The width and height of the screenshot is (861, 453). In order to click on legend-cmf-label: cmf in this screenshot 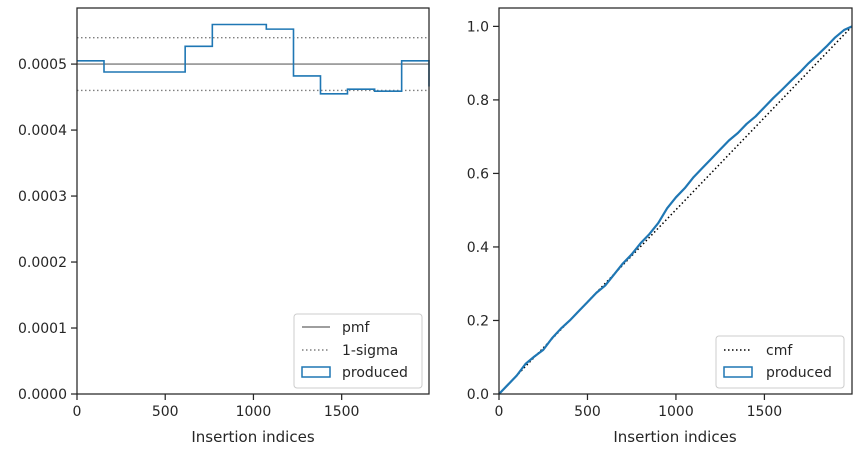, I will do `click(779, 351)`.